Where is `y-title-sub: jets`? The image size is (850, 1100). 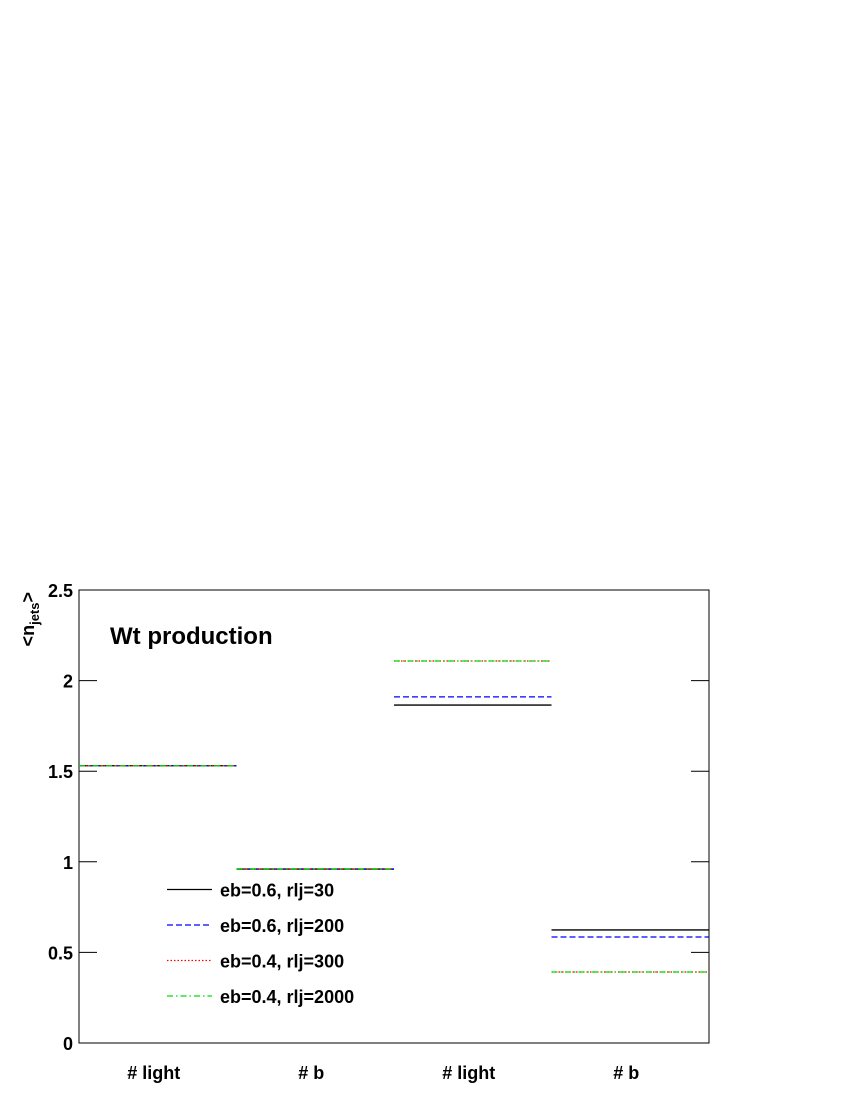
y-title-sub: jets is located at coordinates (34, 614).